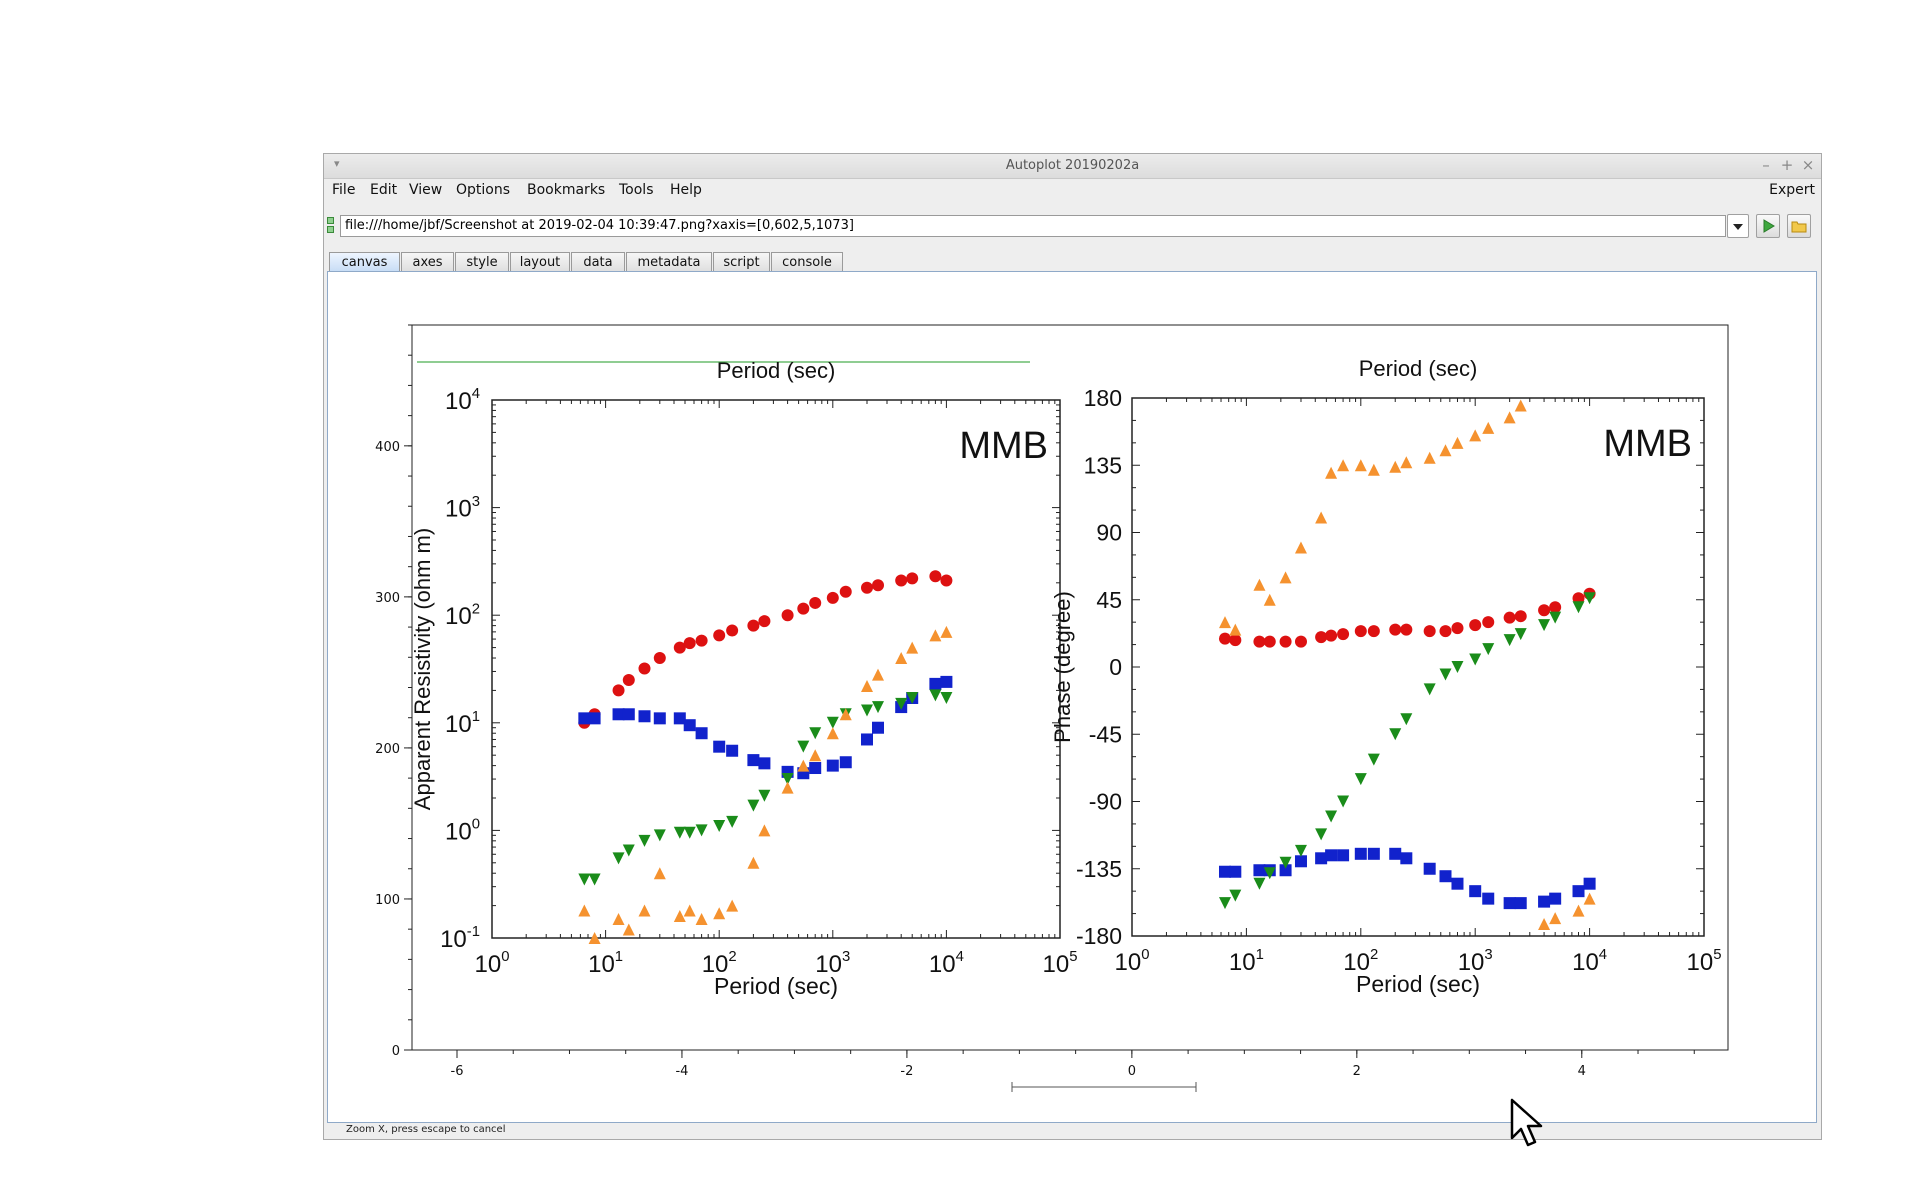  Describe the element at coordinates (384, 190) in the screenshot. I see `menu-edit: Edit` at that location.